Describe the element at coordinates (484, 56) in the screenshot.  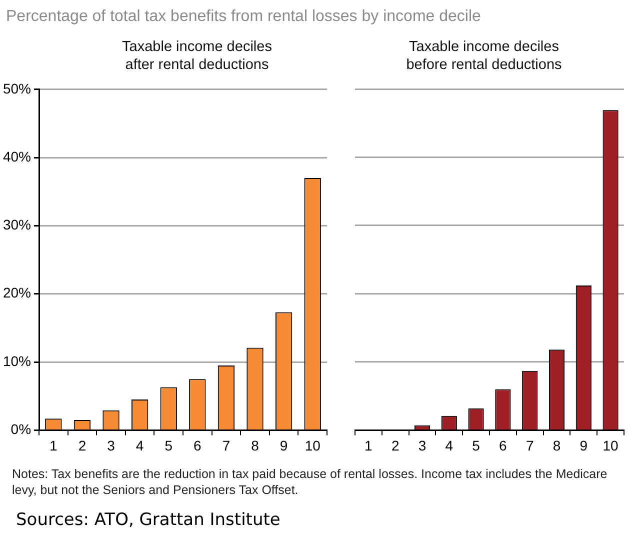
I see `chart-subtitle: Taxable income deciles before rental deductions` at that location.